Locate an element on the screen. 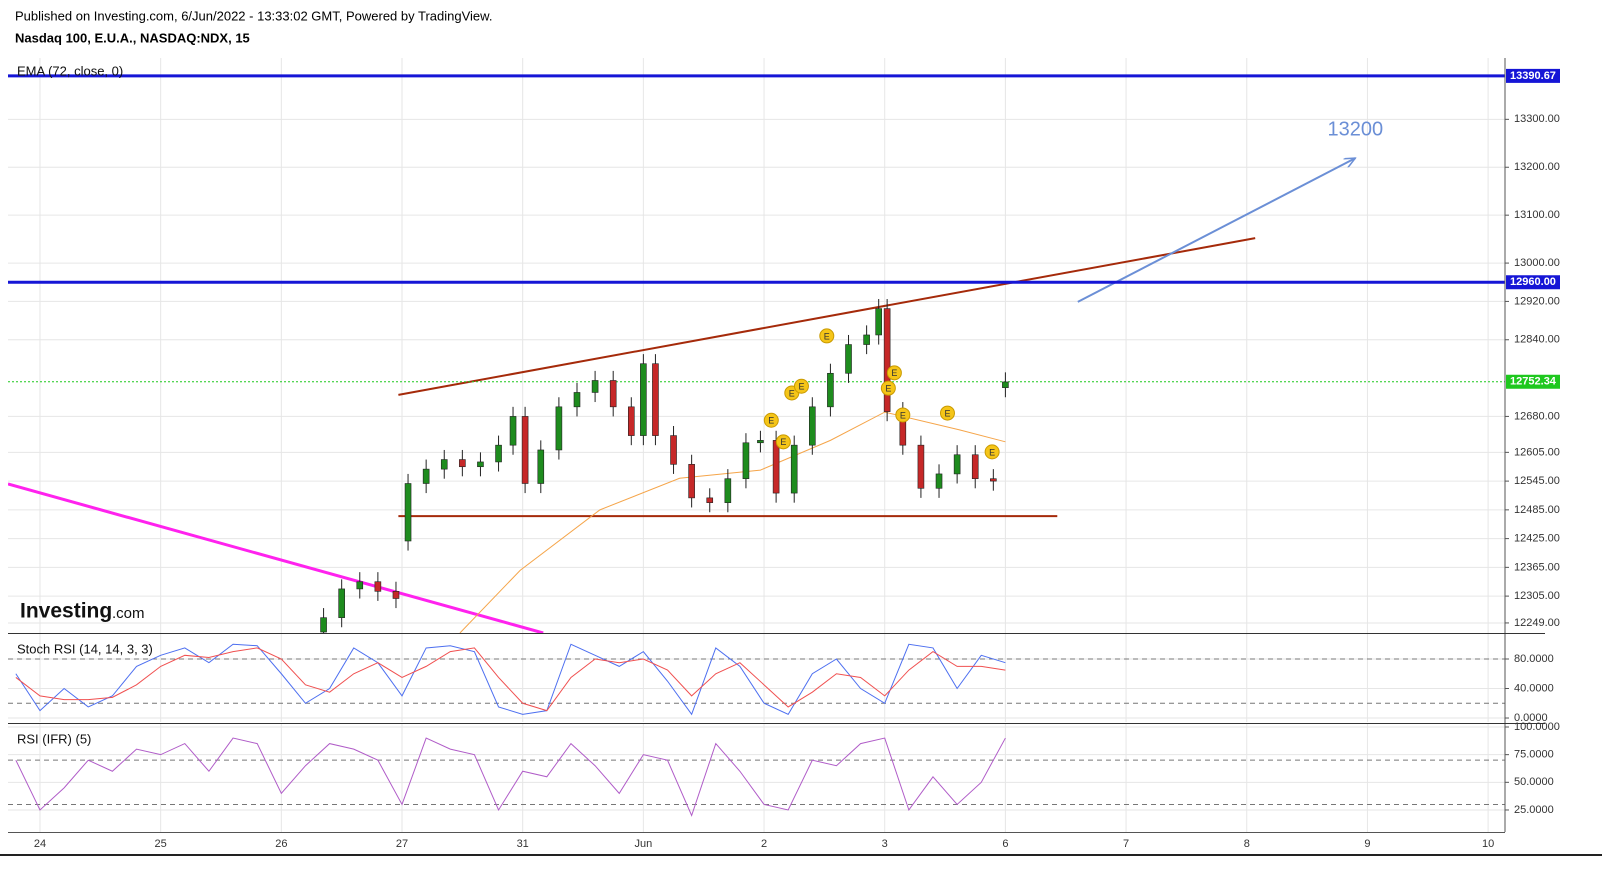  price-tag-label: 13390.67 is located at coordinates (1533, 76).